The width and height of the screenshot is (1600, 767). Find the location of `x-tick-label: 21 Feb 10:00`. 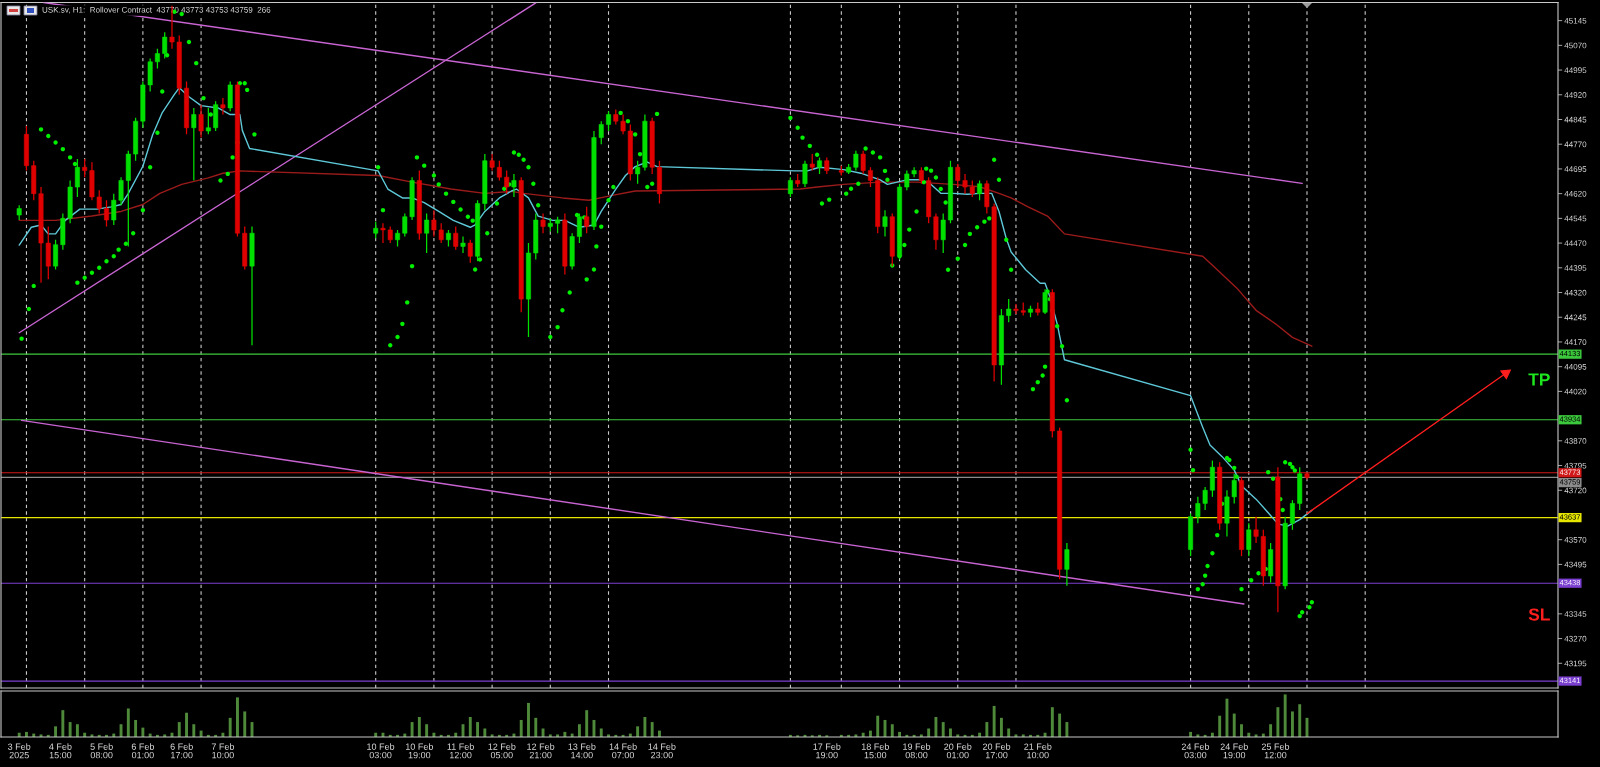

x-tick-label: 21 Feb 10:00 is located at coordinates (1038, 751).